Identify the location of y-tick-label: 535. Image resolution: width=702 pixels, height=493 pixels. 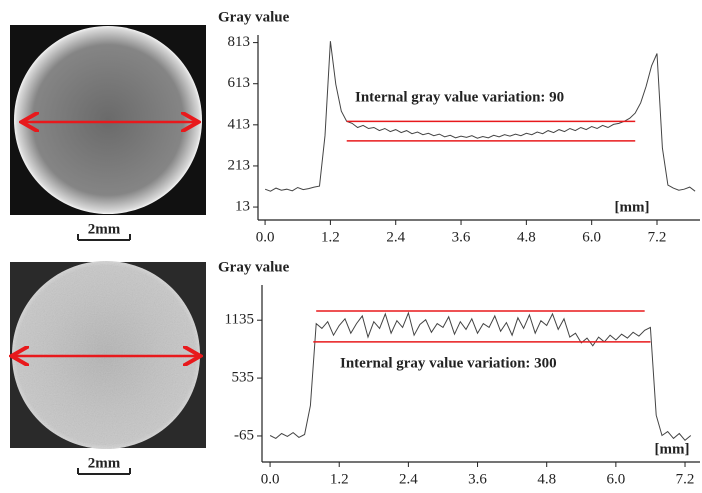
(243, 378).